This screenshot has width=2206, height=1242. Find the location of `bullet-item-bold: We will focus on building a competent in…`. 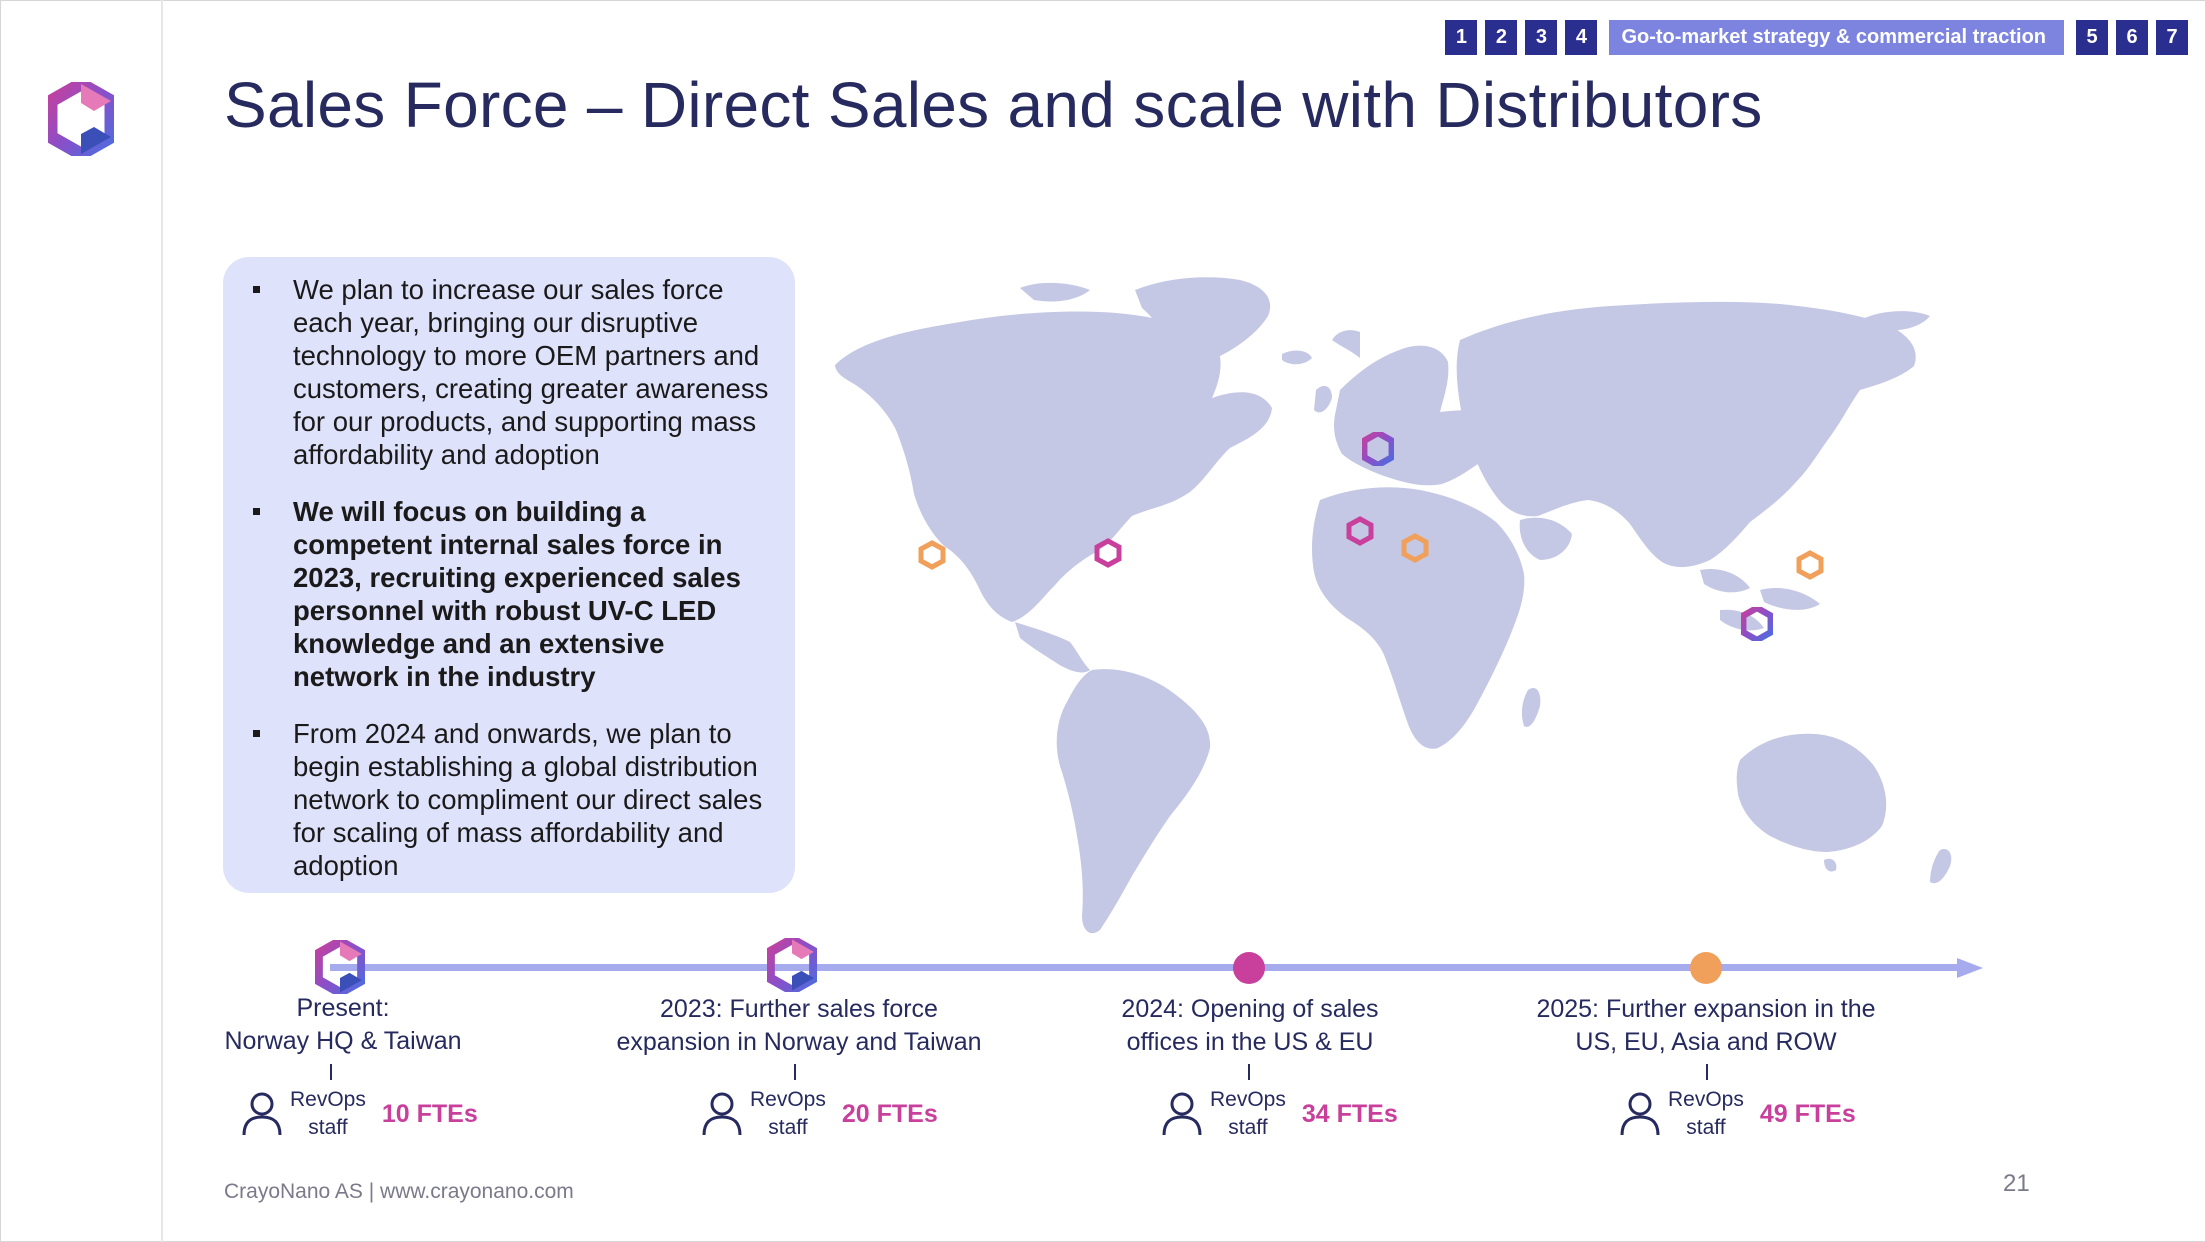

bullet-item-bold: We will focus on building a competent in… is located at coordinates (511, 594).